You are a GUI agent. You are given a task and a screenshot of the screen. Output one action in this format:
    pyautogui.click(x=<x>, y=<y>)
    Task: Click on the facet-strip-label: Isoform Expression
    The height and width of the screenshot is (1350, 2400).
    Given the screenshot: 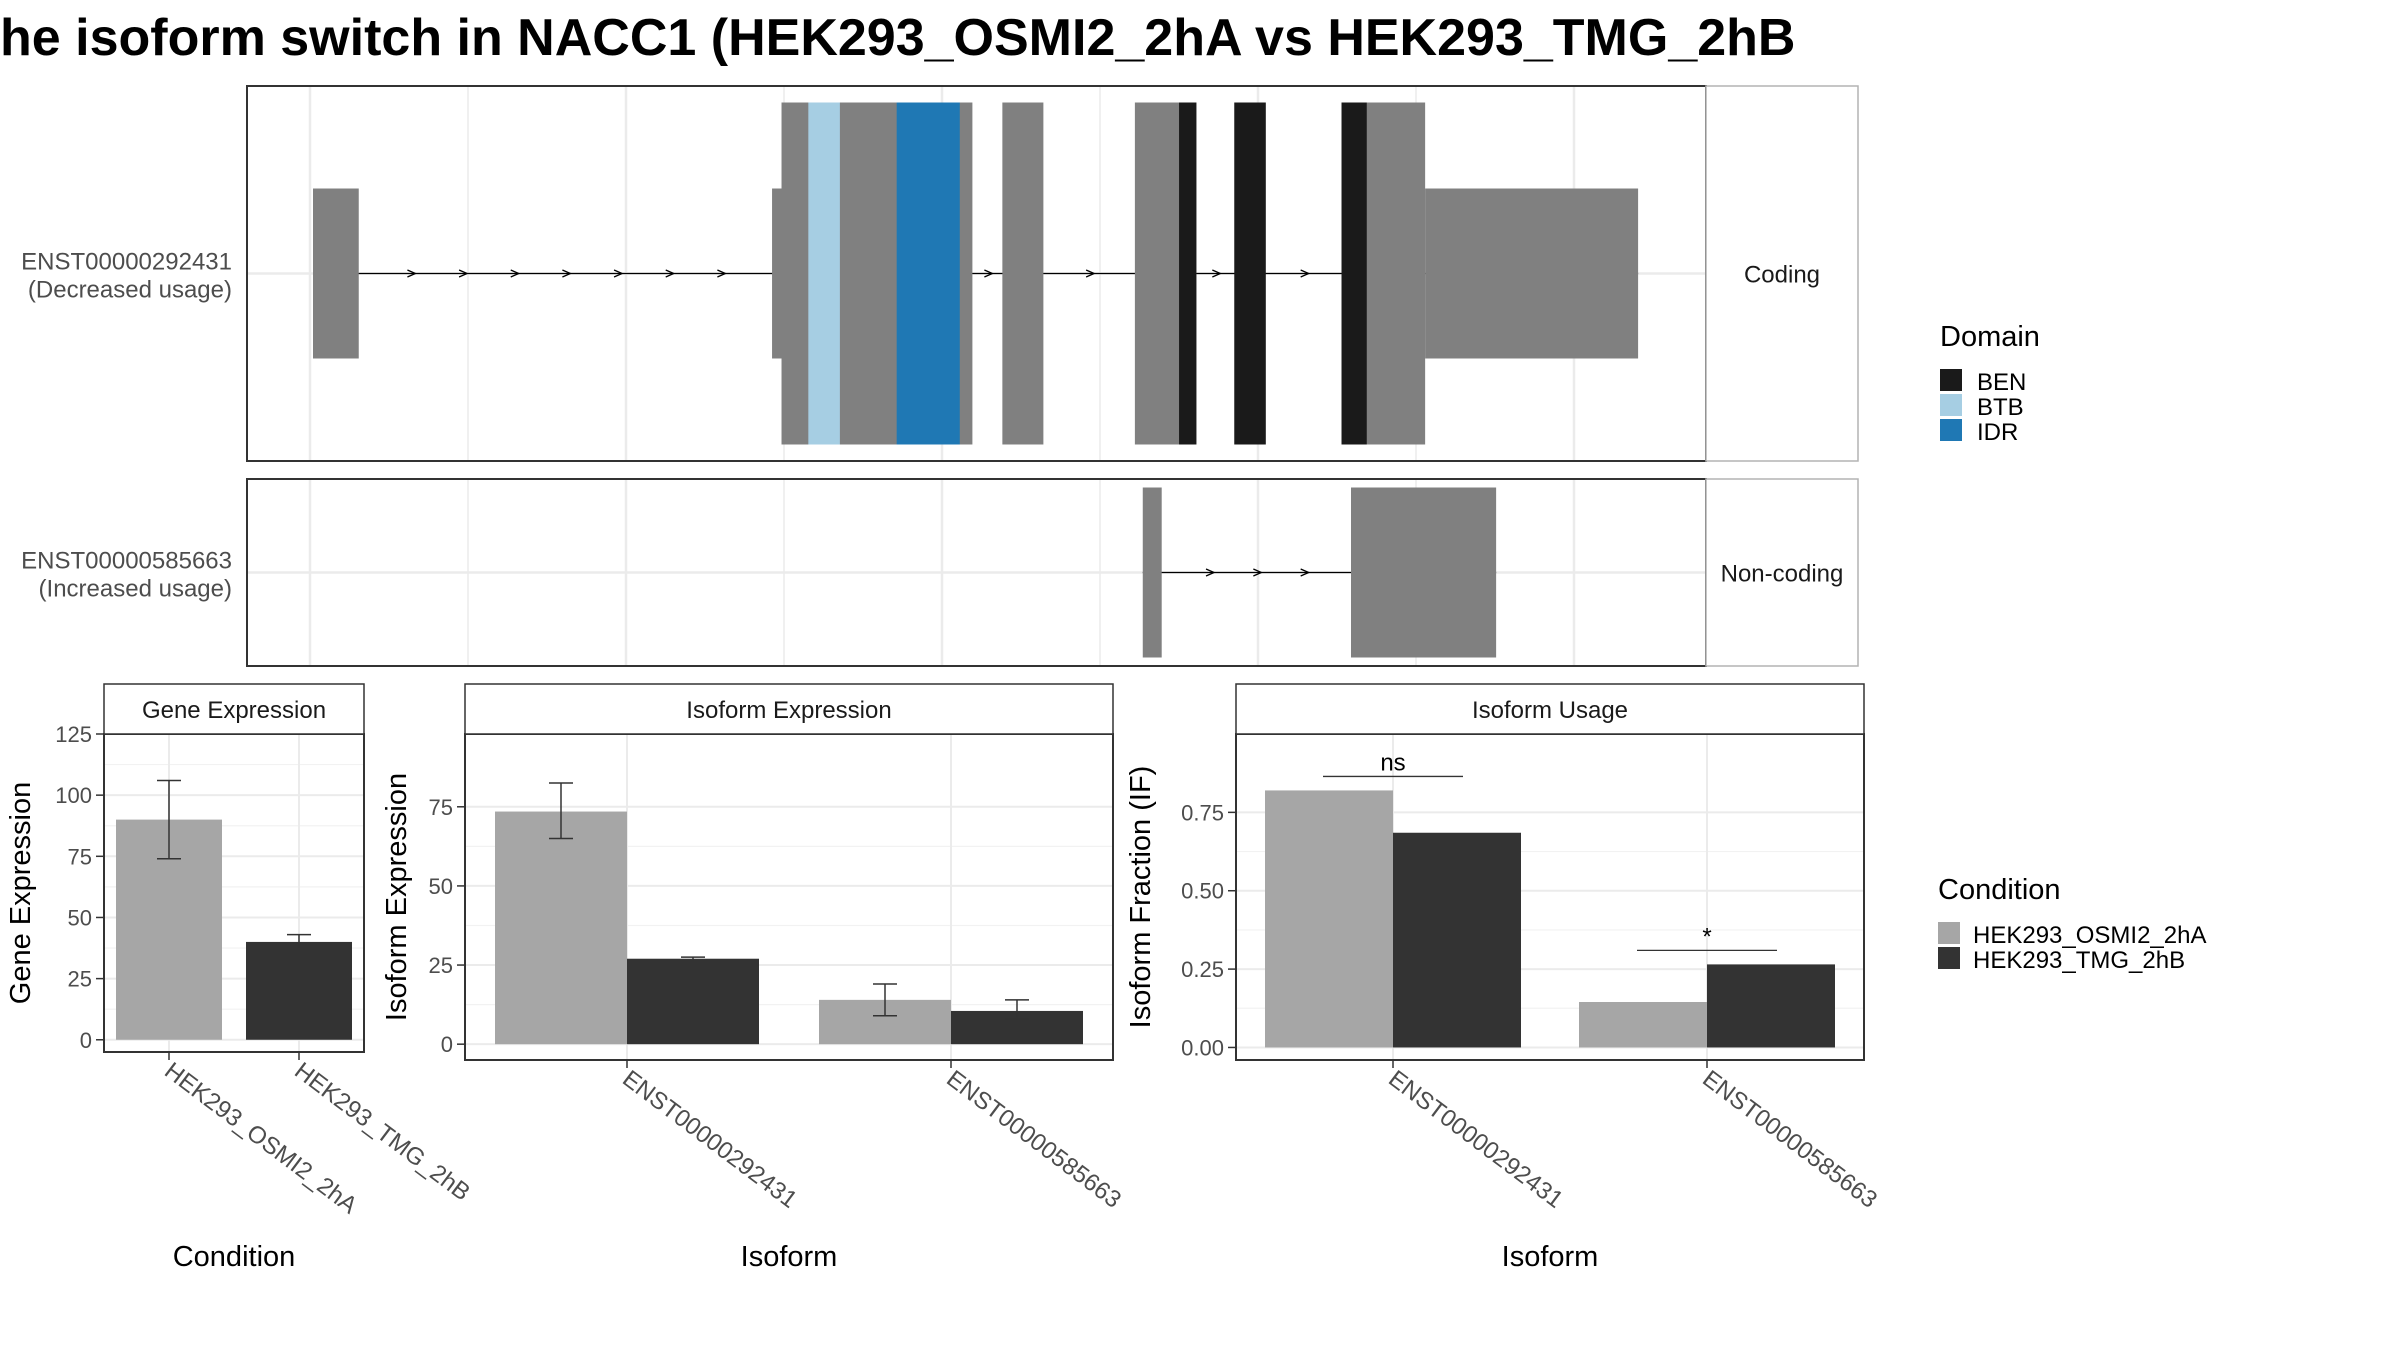 What is the action you would take?
    pyautogui.click(x=788, y=710)
    